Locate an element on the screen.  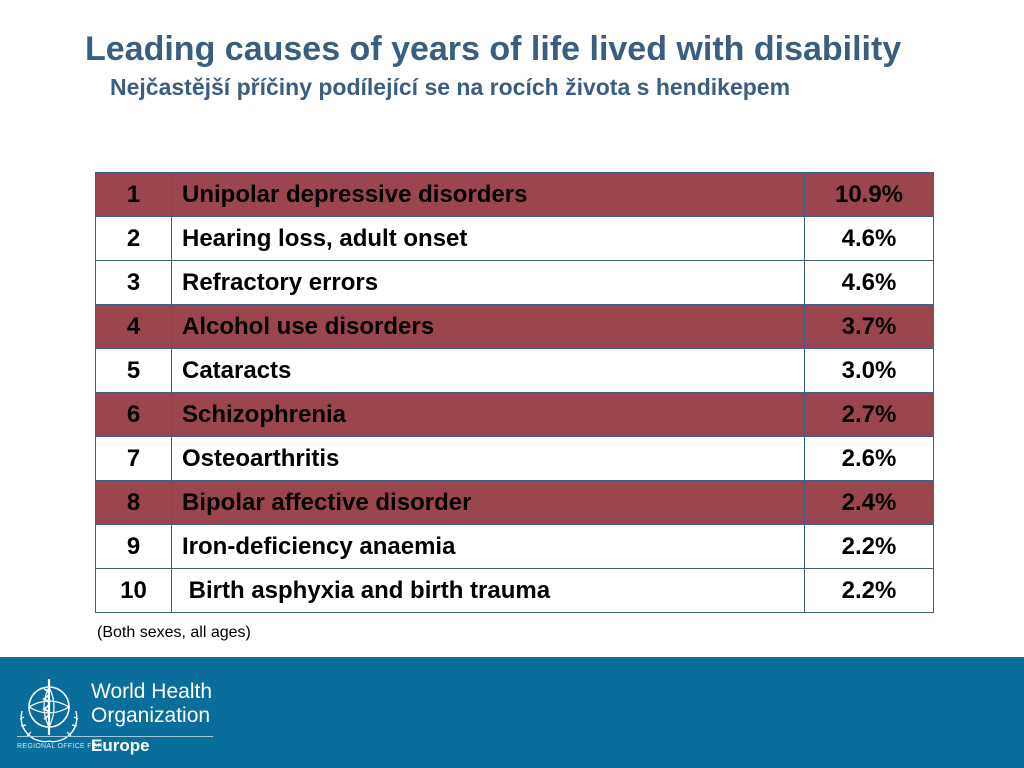
cause-cell: Iron-deficiency anaemia is located at coordinates (488, 546).